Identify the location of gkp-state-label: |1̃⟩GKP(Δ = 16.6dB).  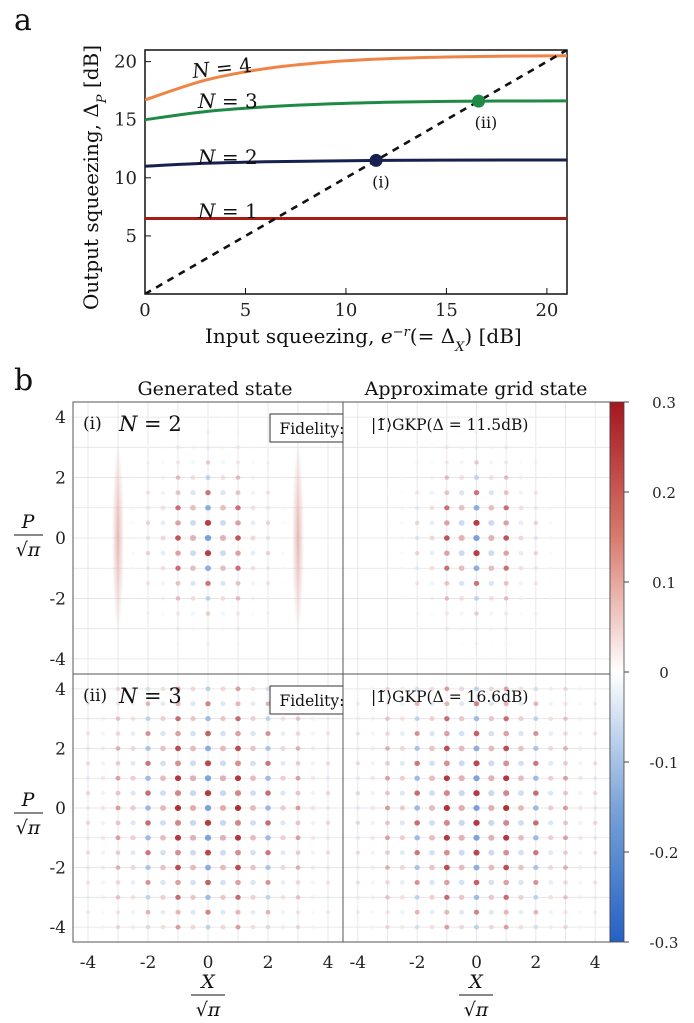
(449, 697).